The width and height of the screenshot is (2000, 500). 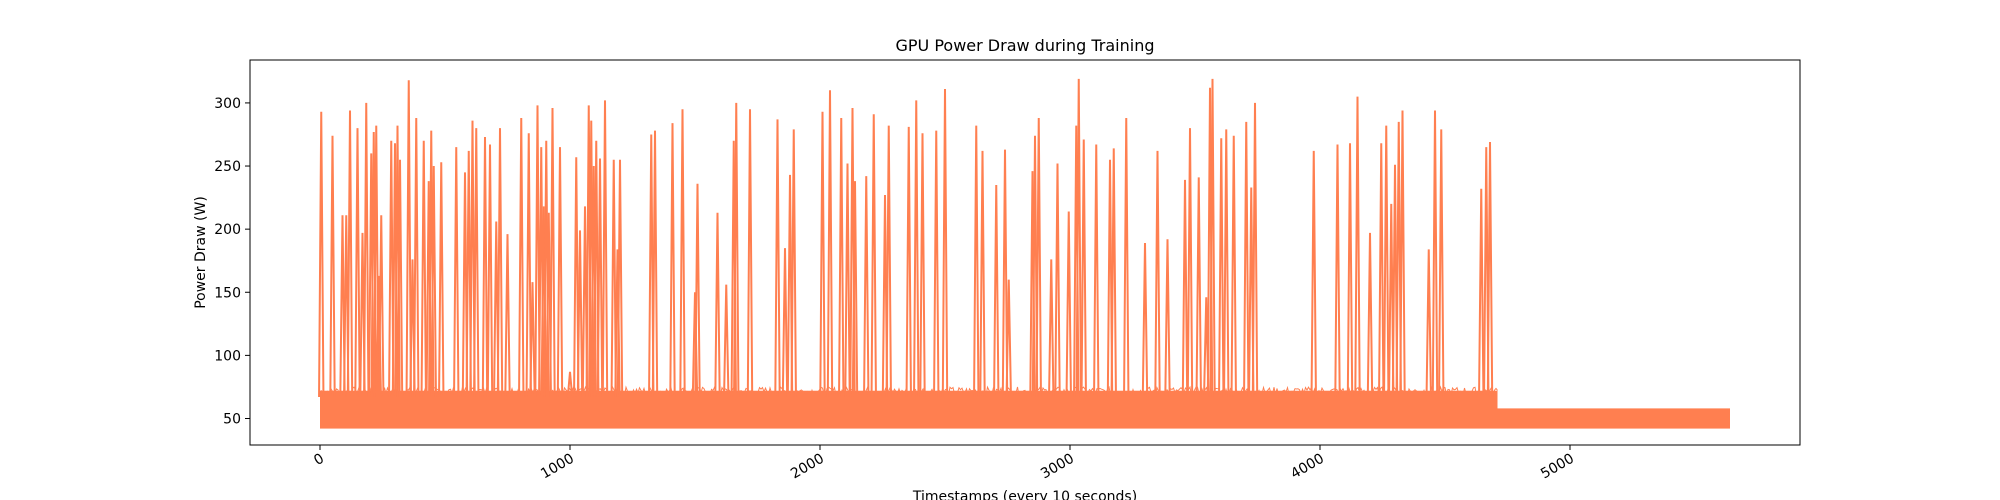 I want to click on x-tick-label-2000: 2000, so click(x=807, y=467).